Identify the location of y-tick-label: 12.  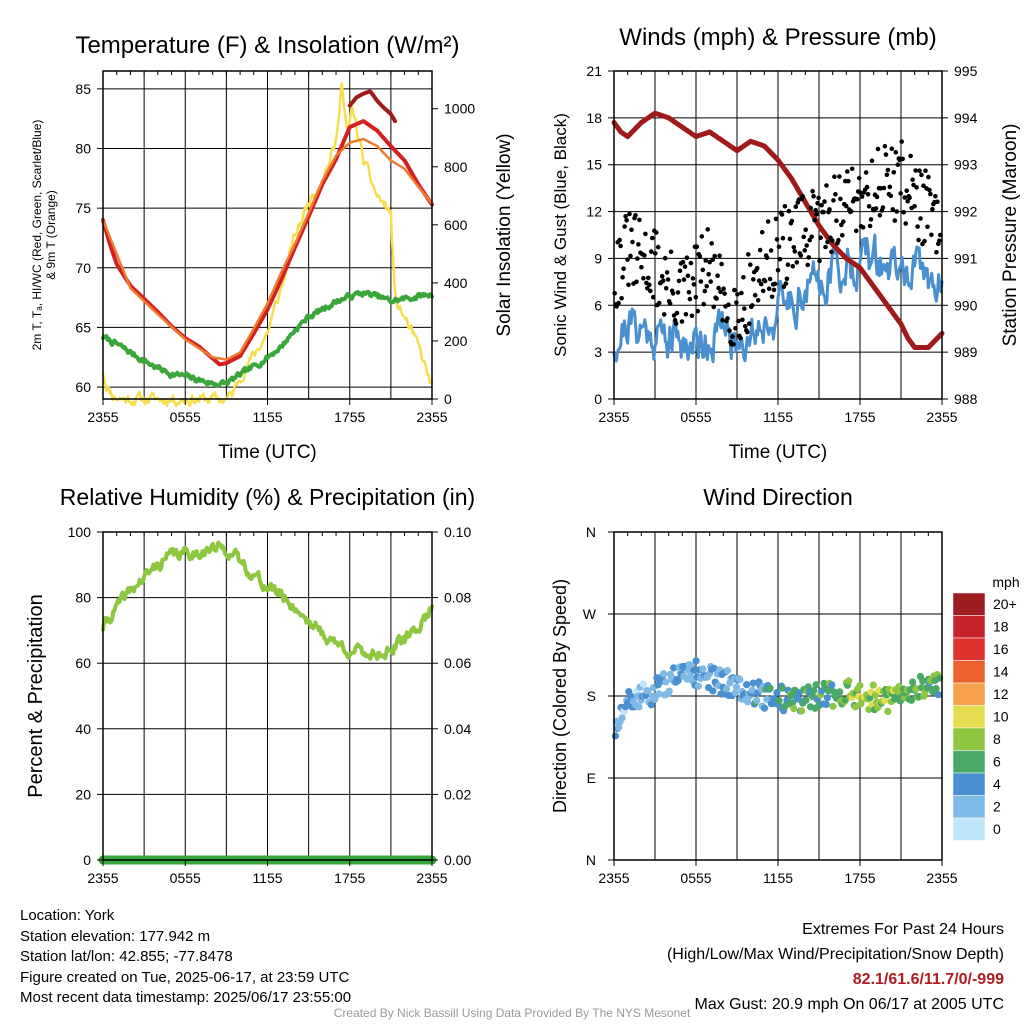
(594, 212).